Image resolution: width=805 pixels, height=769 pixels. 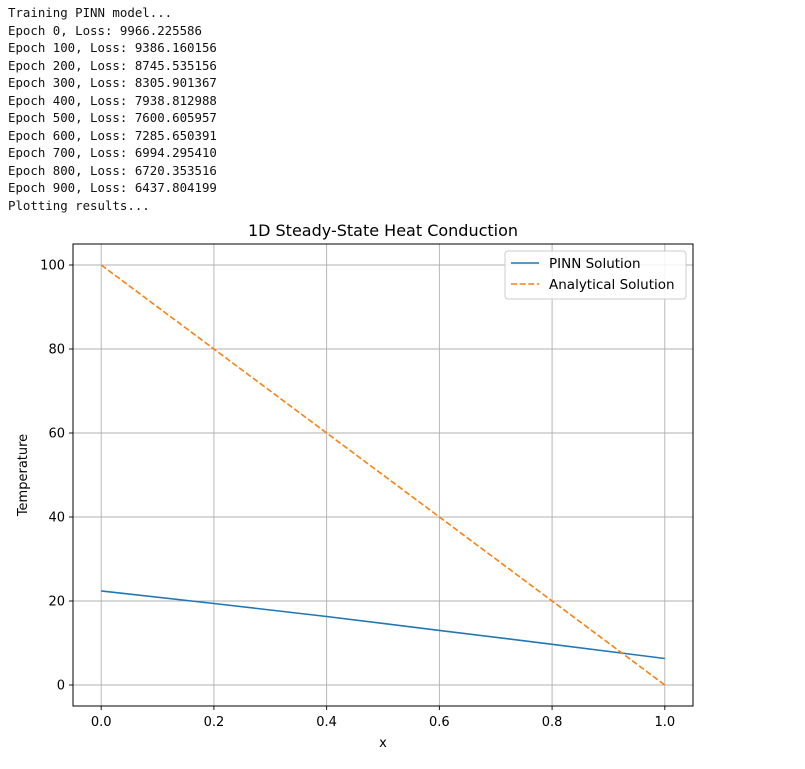 I want to click on y-tick-label: 20, so click(x=56, y=602).